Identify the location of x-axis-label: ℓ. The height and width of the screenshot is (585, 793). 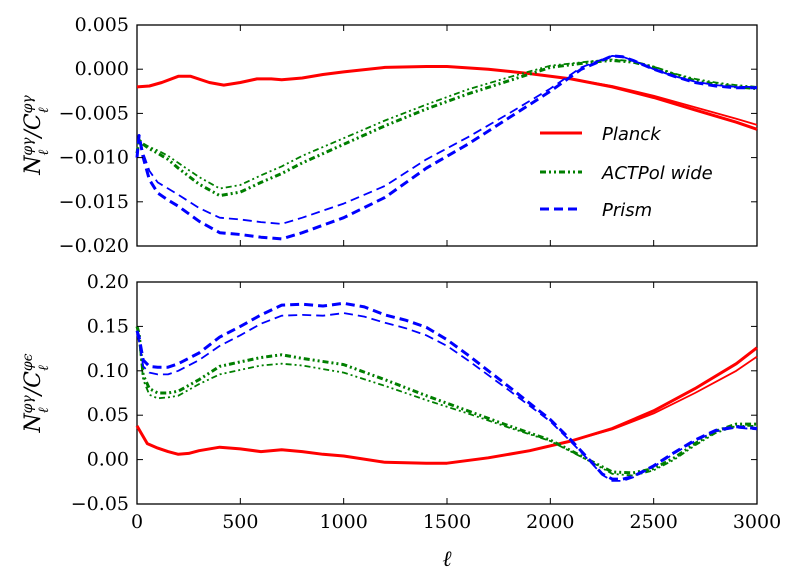
(447, 559).